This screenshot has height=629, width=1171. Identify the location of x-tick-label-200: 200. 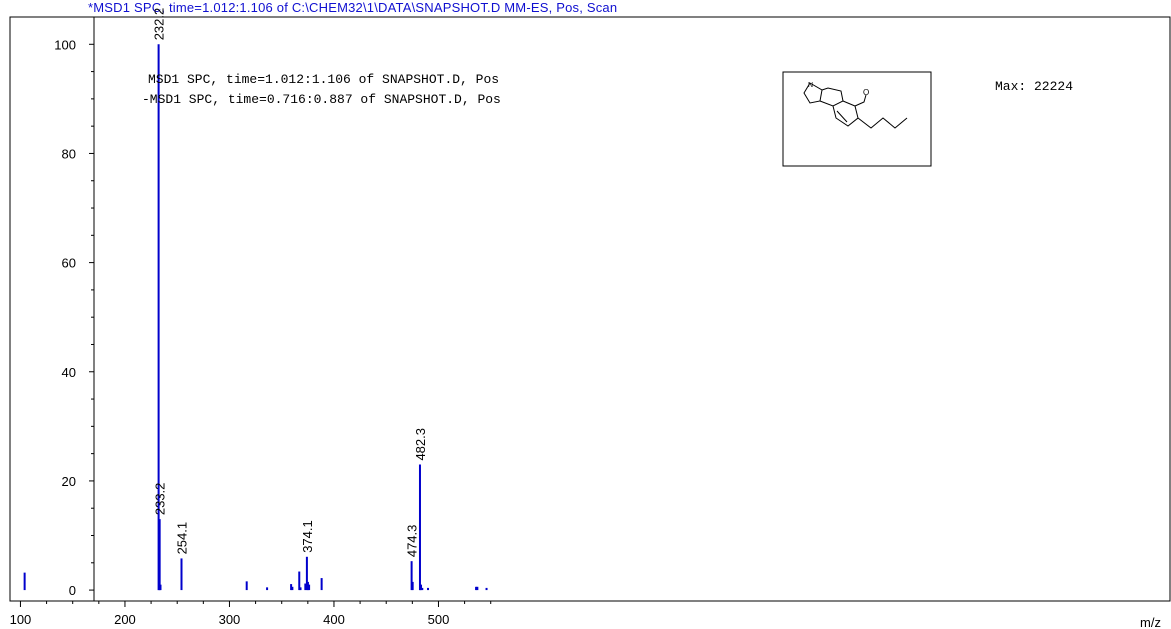
(125, 619).